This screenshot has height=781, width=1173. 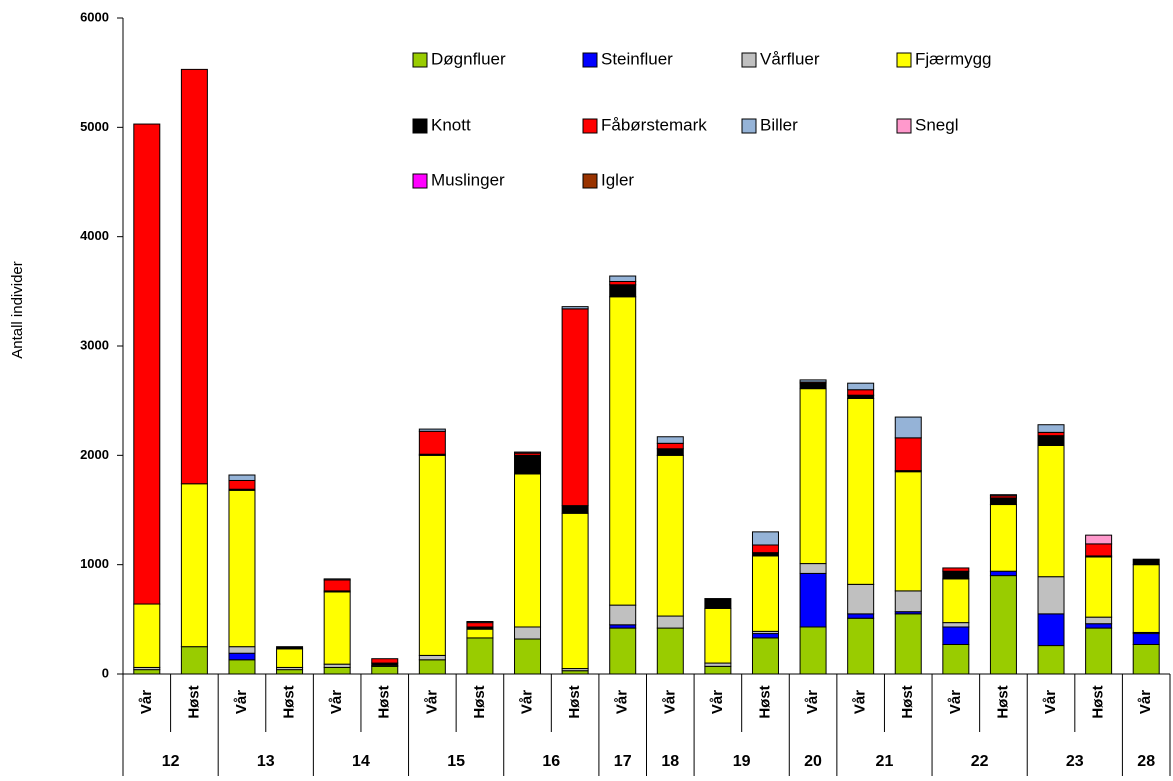 I want to click on group-label: 17, so click(x=623, y=761).